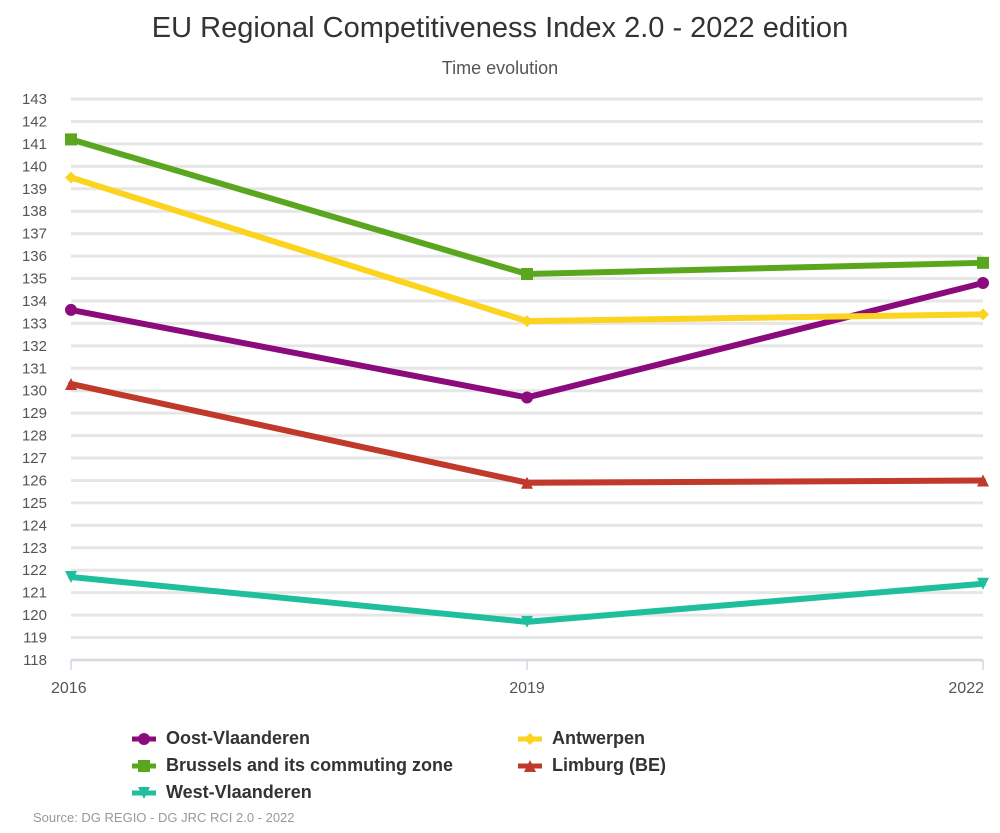 The image size is (1000, 833). What do you see at coordinates (34, 593) in the screenshot?
I see `y-tick-label: 121` at bounding box center [34, 593].